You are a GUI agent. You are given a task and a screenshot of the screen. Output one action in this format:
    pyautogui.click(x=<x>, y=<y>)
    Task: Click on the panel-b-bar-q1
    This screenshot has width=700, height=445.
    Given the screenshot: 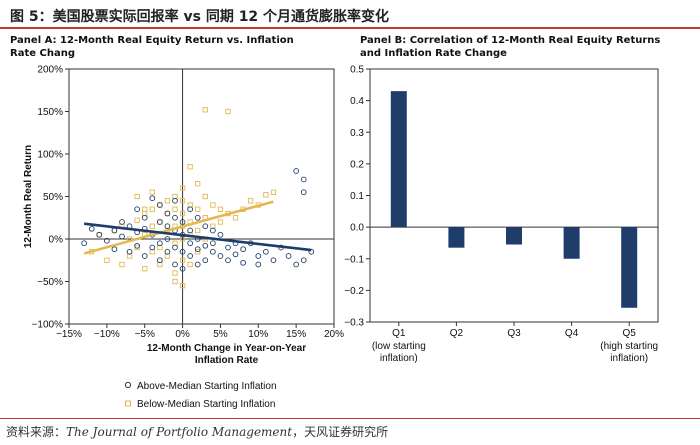 What is the action you would take?
    pyautogui.click(x=398, y=159)
    